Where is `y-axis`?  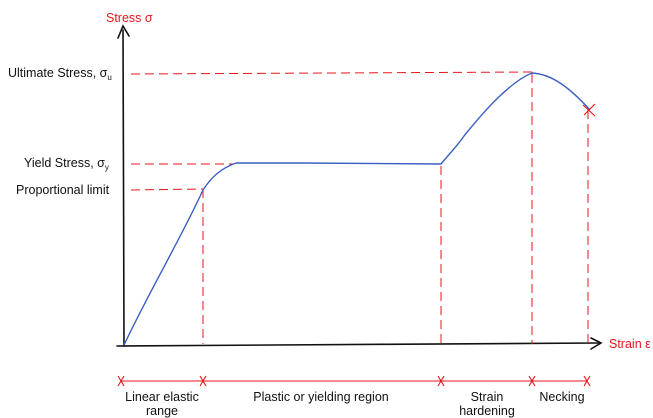 y-axis is located at coordinates (123, 188).